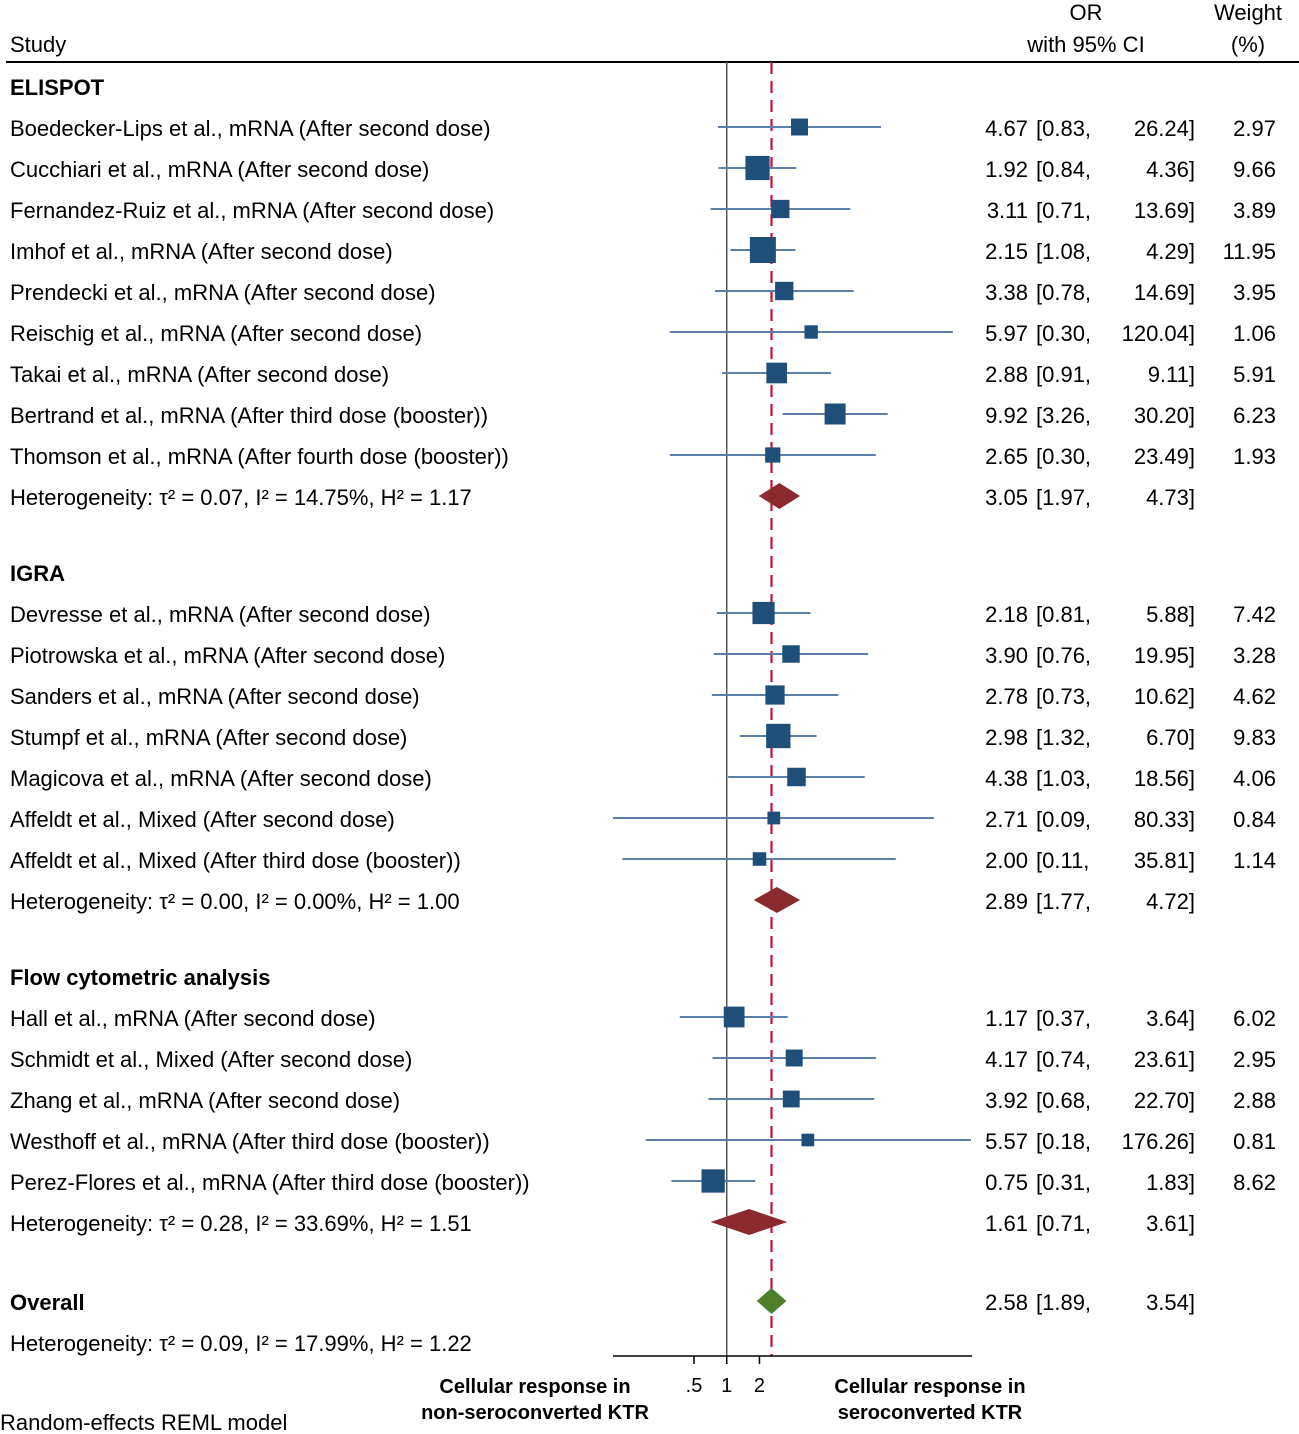  I want to click on study-2-2-ci-high: 22.70], so click(1164, 1100).